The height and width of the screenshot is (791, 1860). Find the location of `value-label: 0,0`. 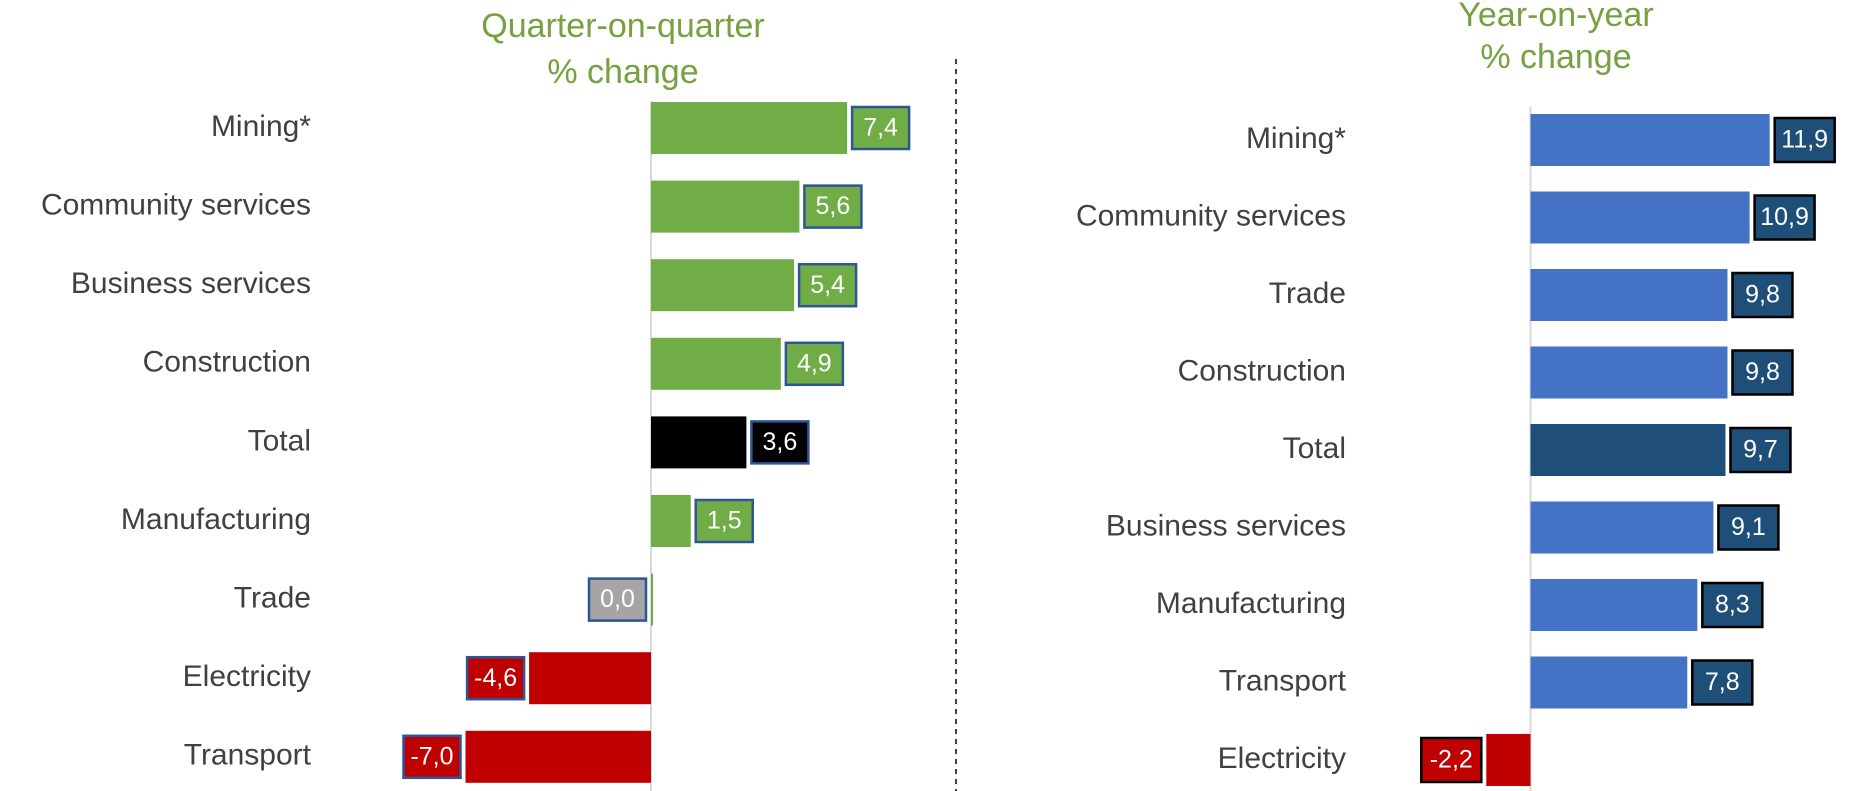

value-label: 0,0 is located at coordinates (617, 599).